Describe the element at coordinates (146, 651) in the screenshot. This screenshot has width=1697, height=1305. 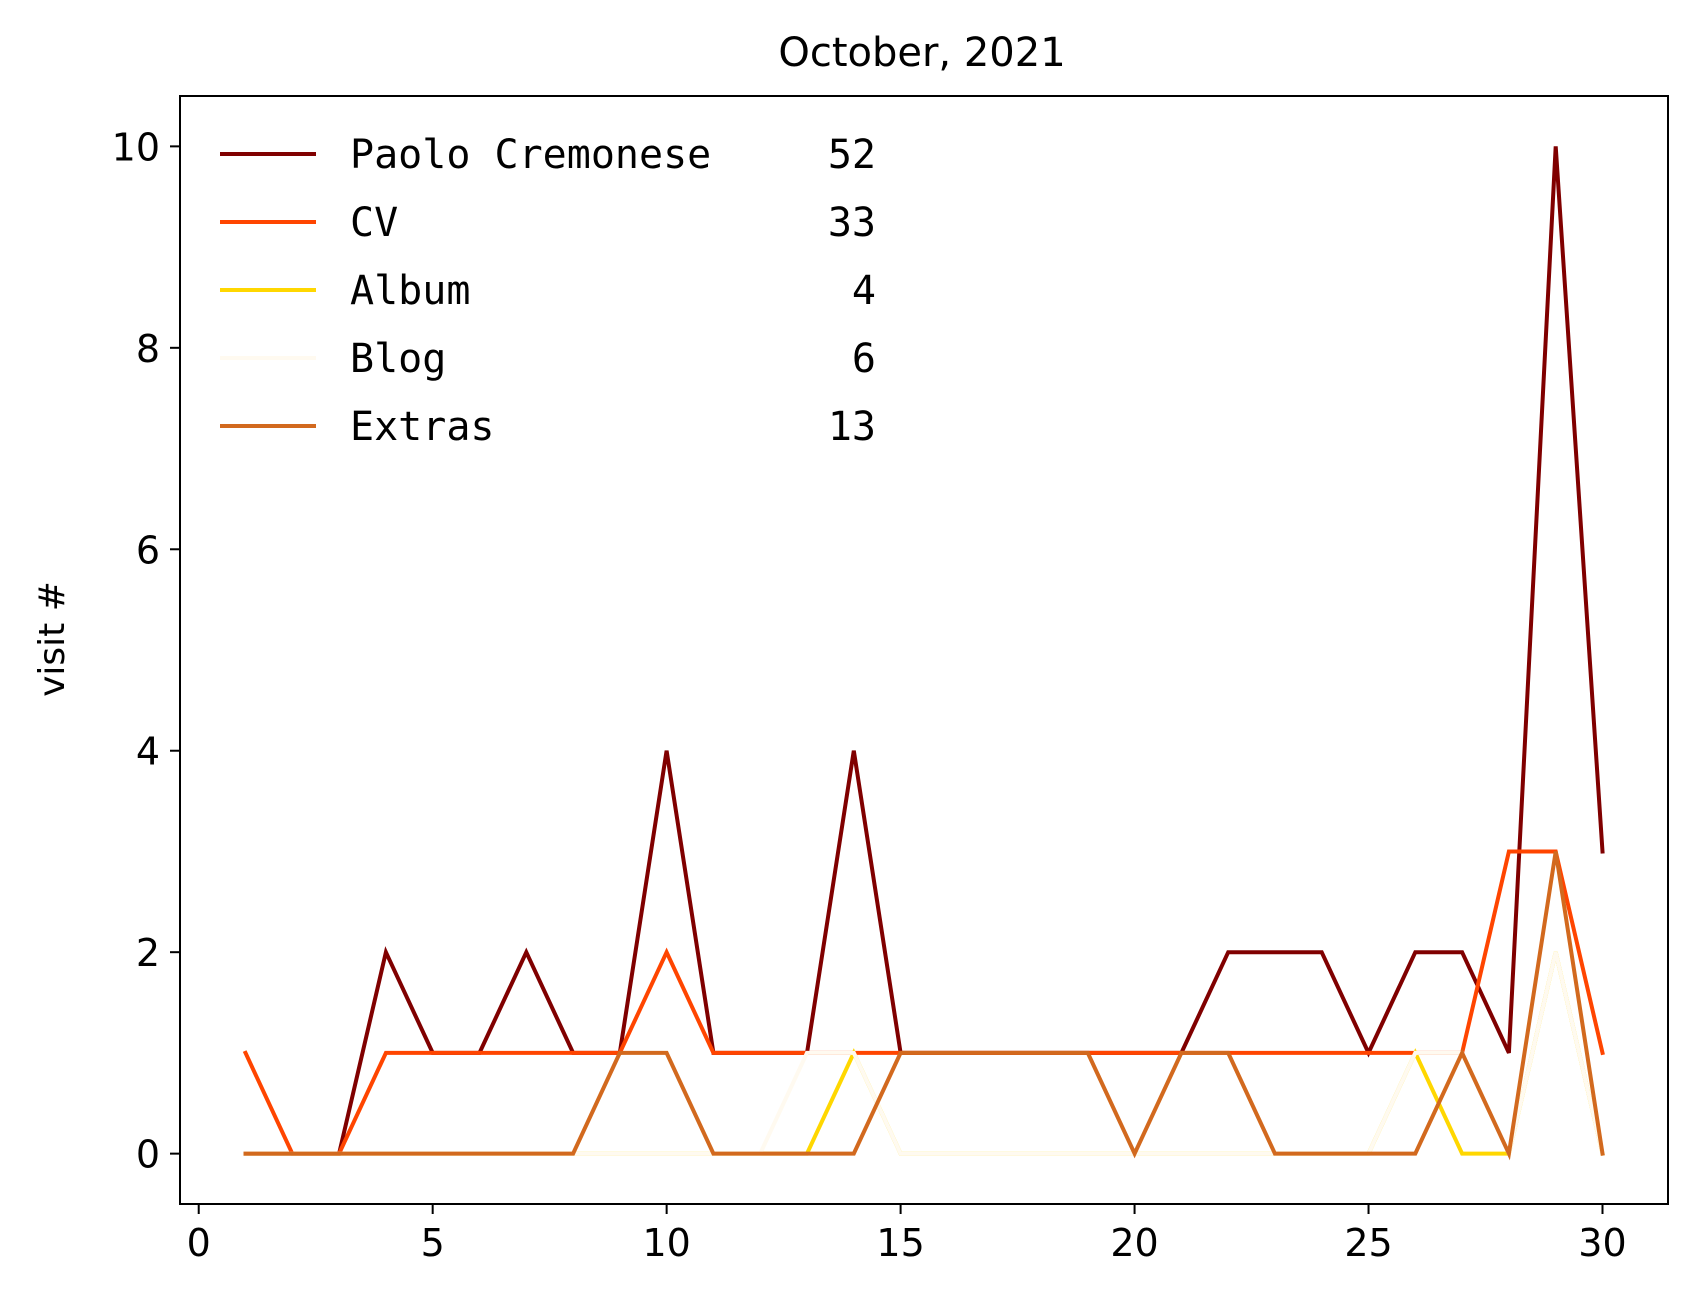
I see `y-axis-ticks: 0 2 4 6 8 10` at that location.